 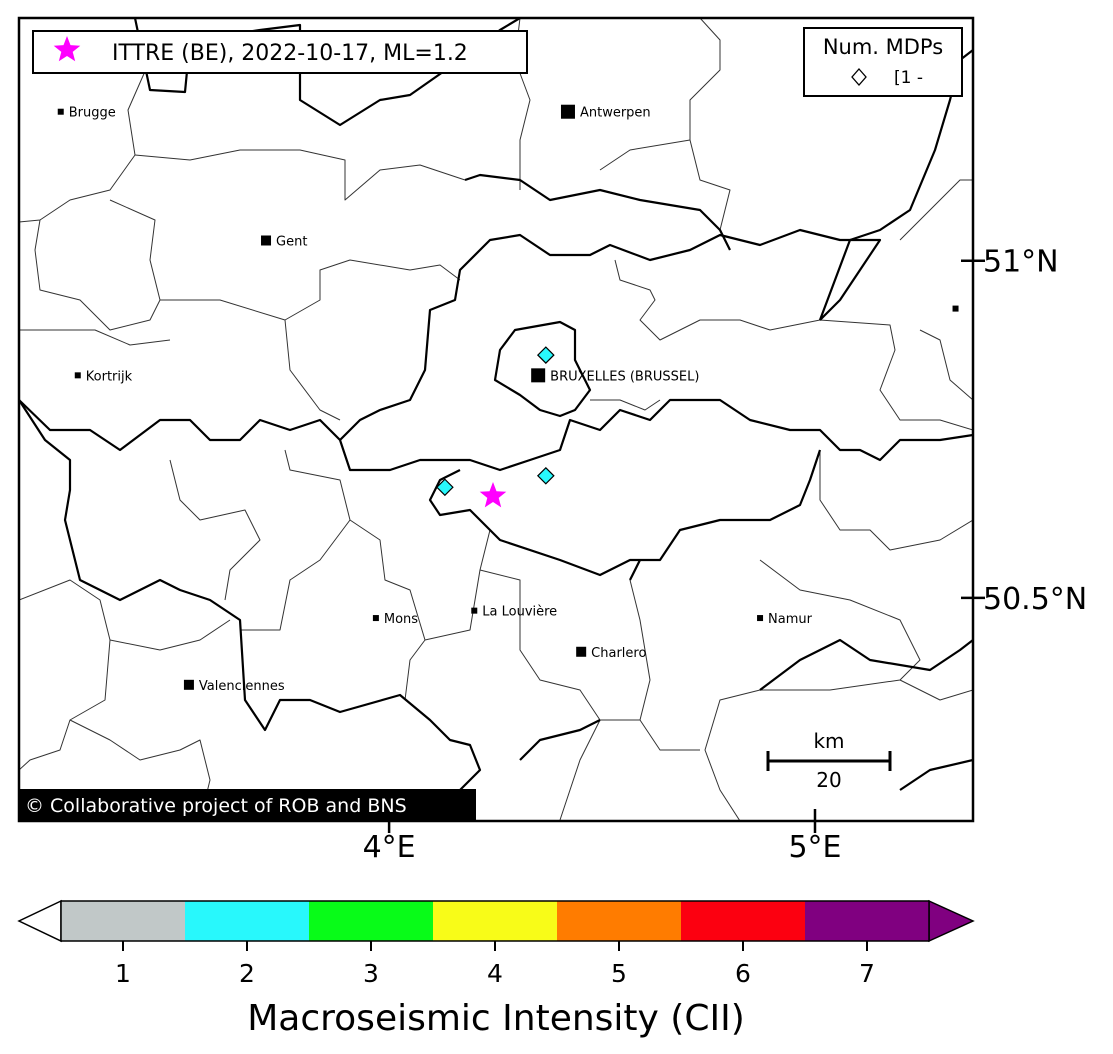 I want to click on colorbar-extend-low, so click(x=39, y=921).